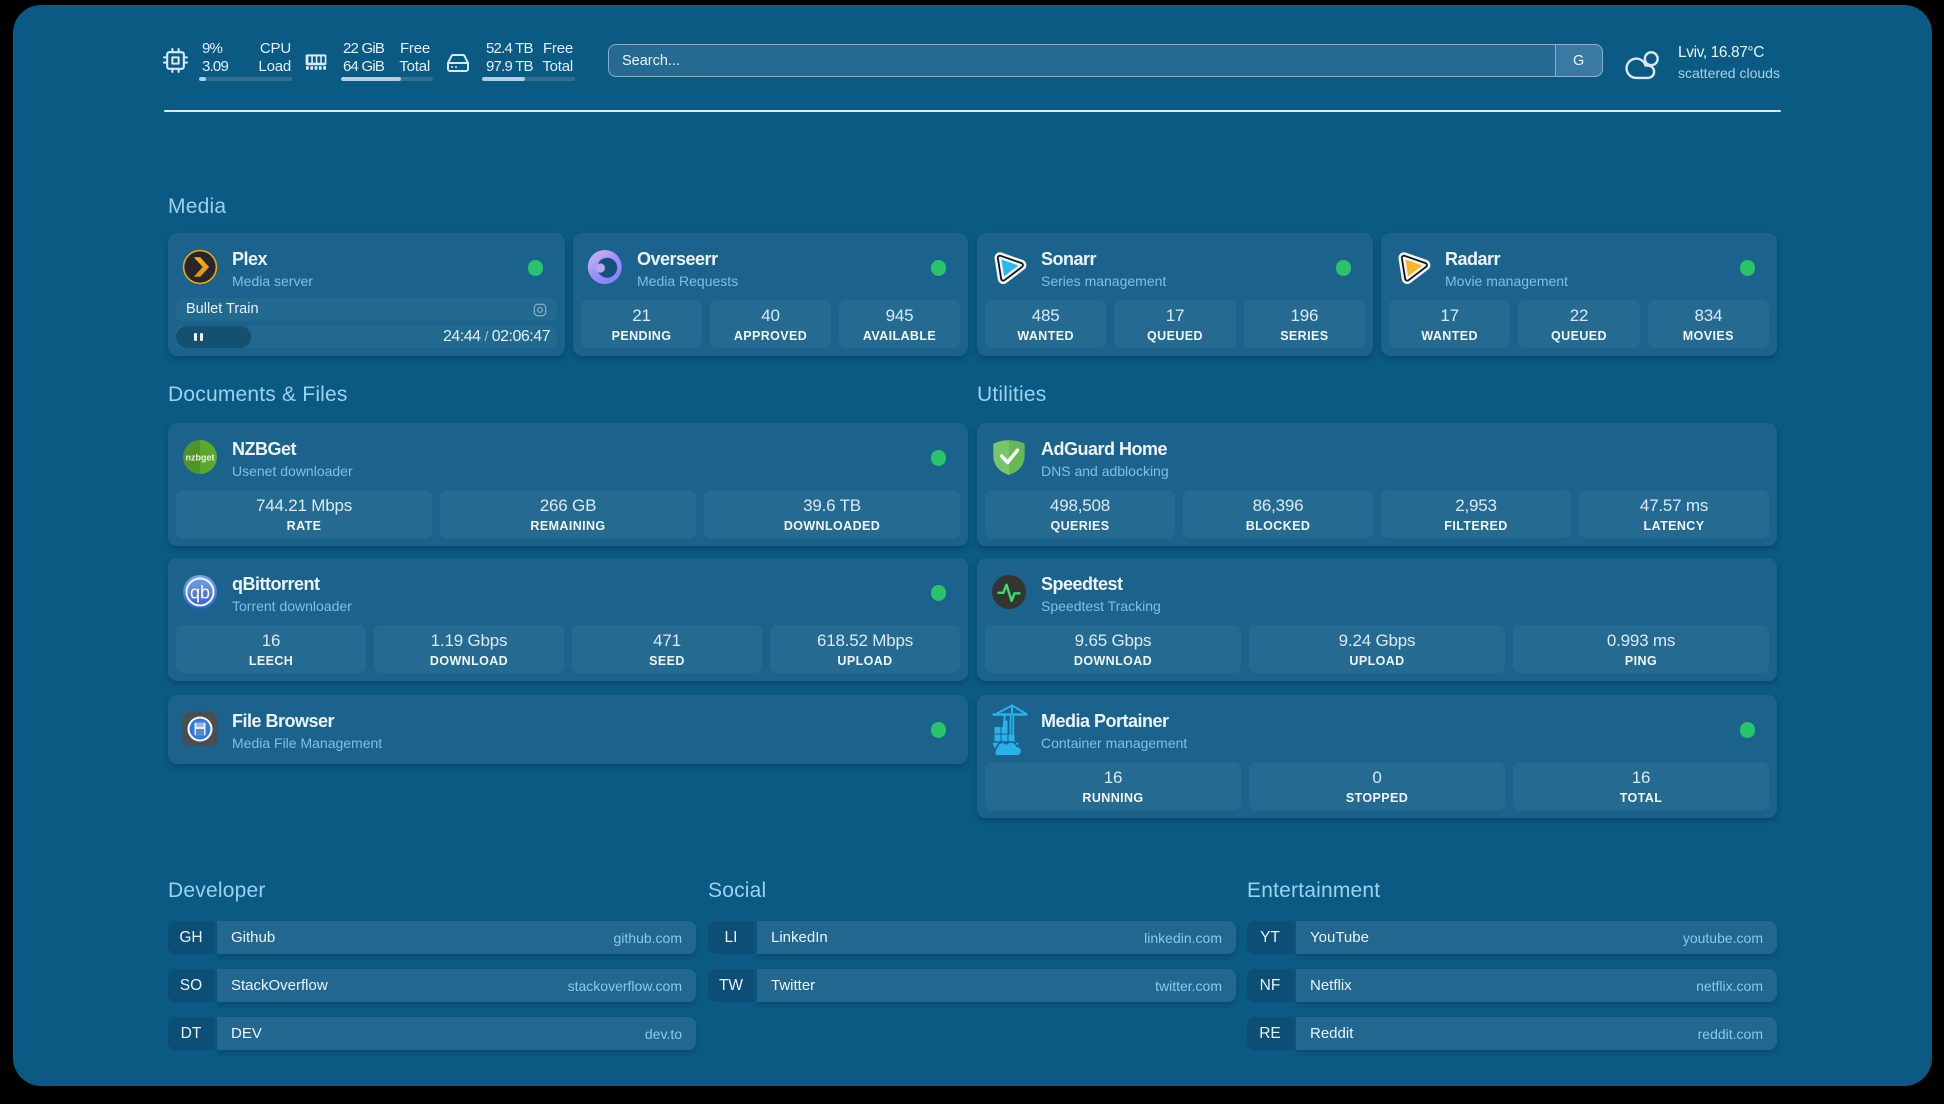  What do you see at coordinates (200, 593) in the screenshot?
I see `svg-text: qb` at bounding box center [200, 593].